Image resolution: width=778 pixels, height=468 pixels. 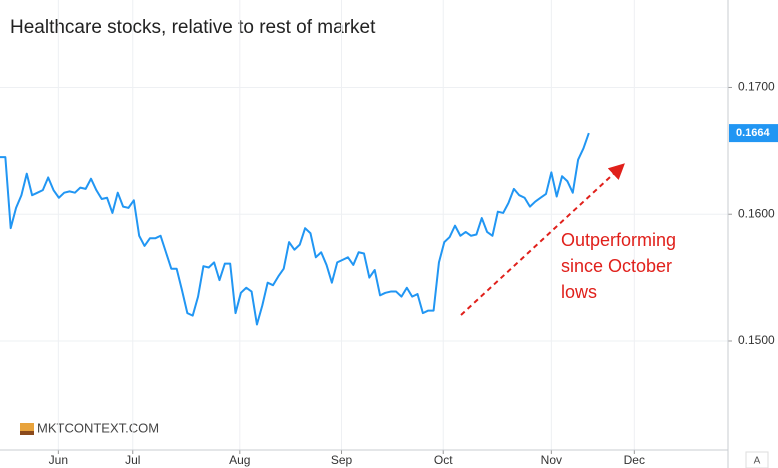 I want to click on x-tick-label: Dec, so click(x=634, y=460).